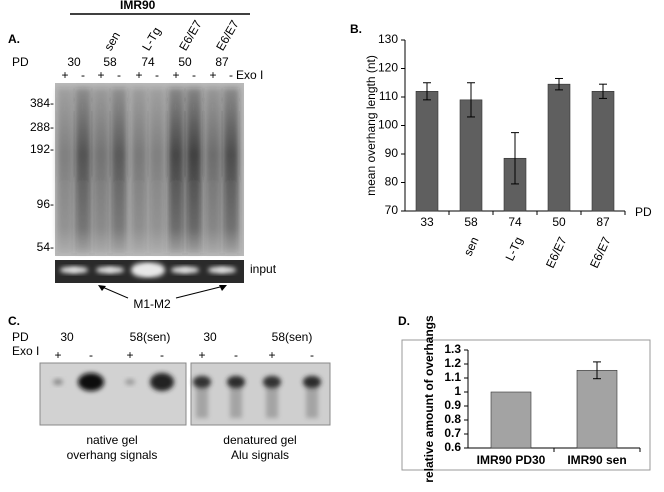 Image resolution: width=664 pixels, height=492 pixels. I want to click on x-tick-label: 58, so click(471, 222).